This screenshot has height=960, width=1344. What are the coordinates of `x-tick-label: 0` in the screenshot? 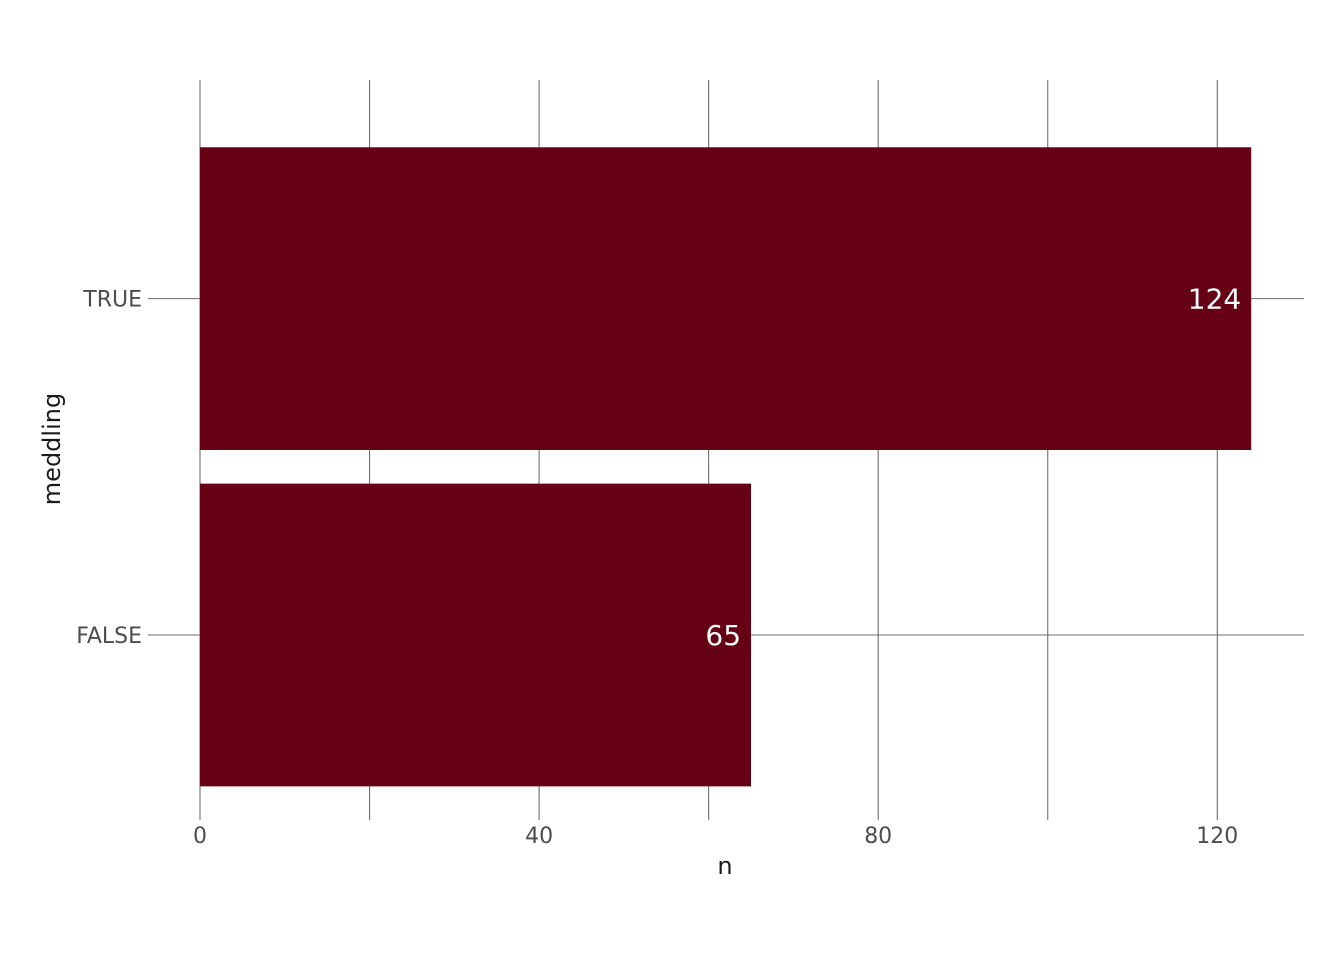 It's located at (200, 836).